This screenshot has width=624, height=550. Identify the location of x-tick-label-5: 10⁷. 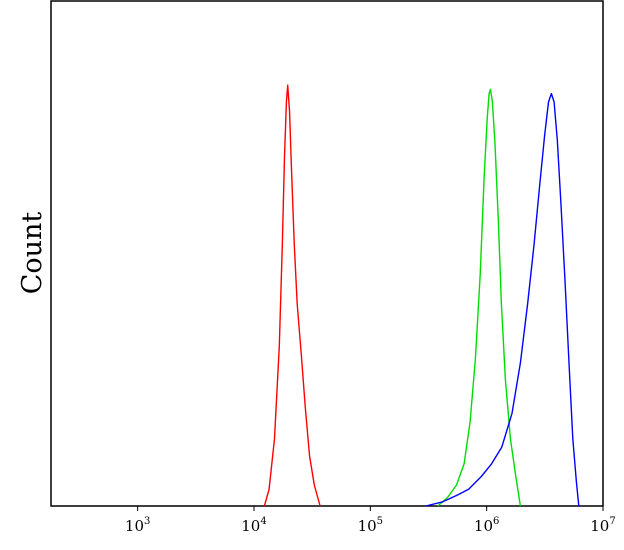
(602, 525).